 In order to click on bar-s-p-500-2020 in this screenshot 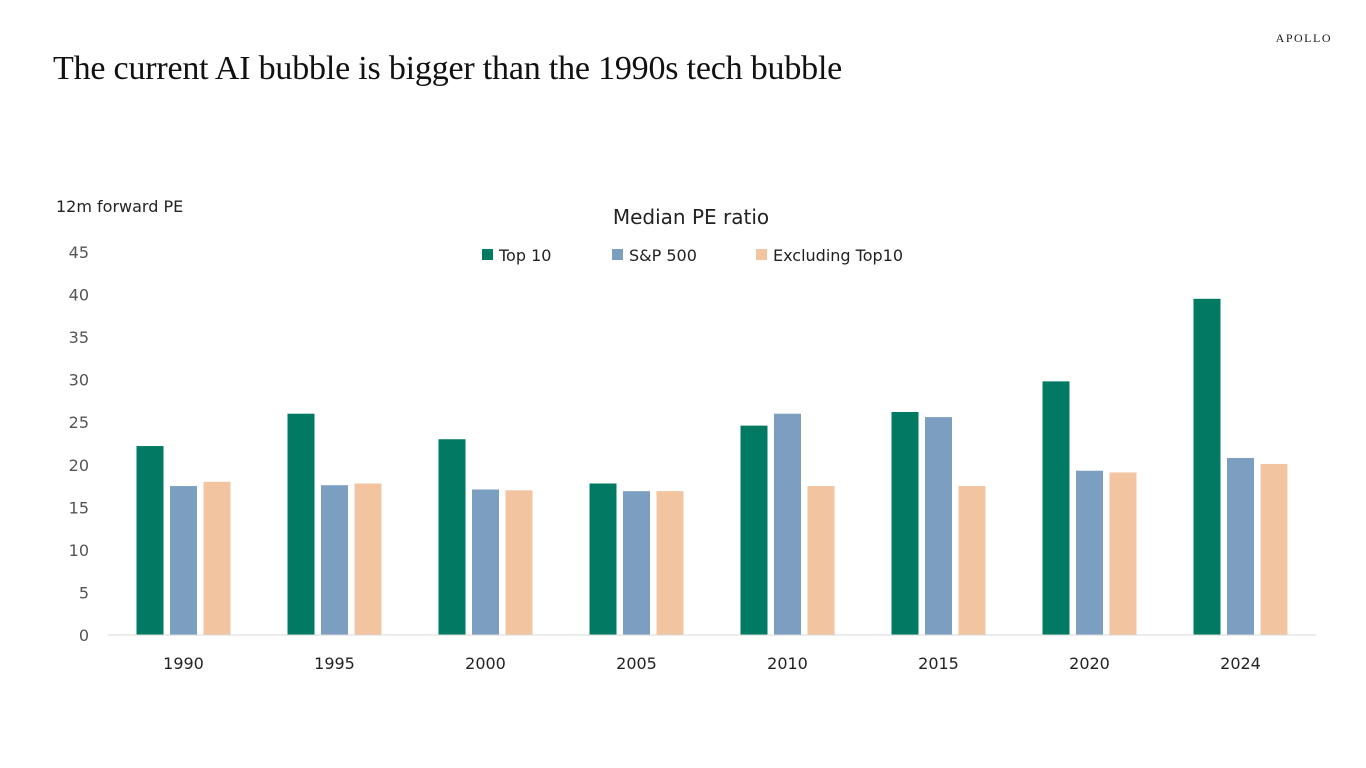, I will do `click(1089, 552)`.